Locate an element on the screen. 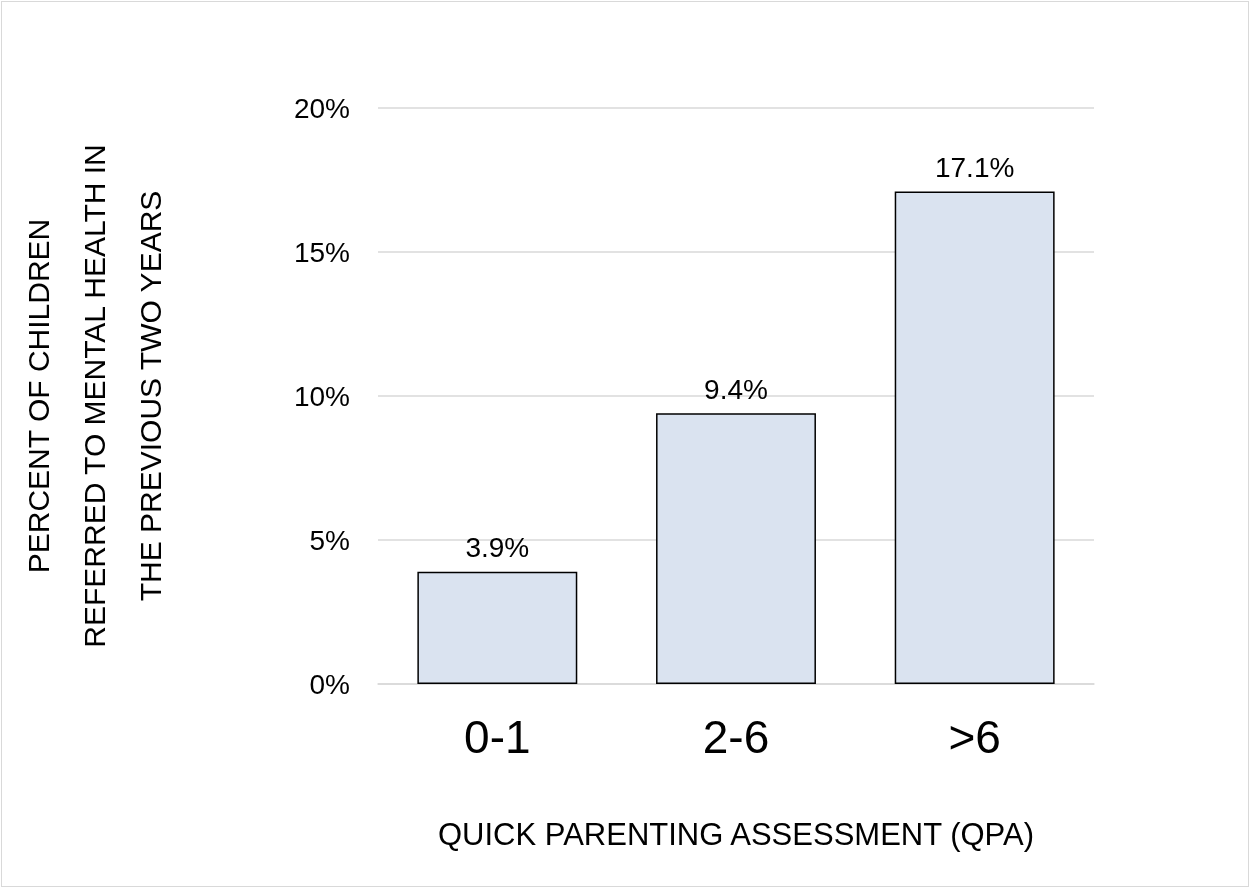 Image resolution: width=1250 pixels, height=888 pixels. y-tick-label: 15% is located at coordinates (321, 252).